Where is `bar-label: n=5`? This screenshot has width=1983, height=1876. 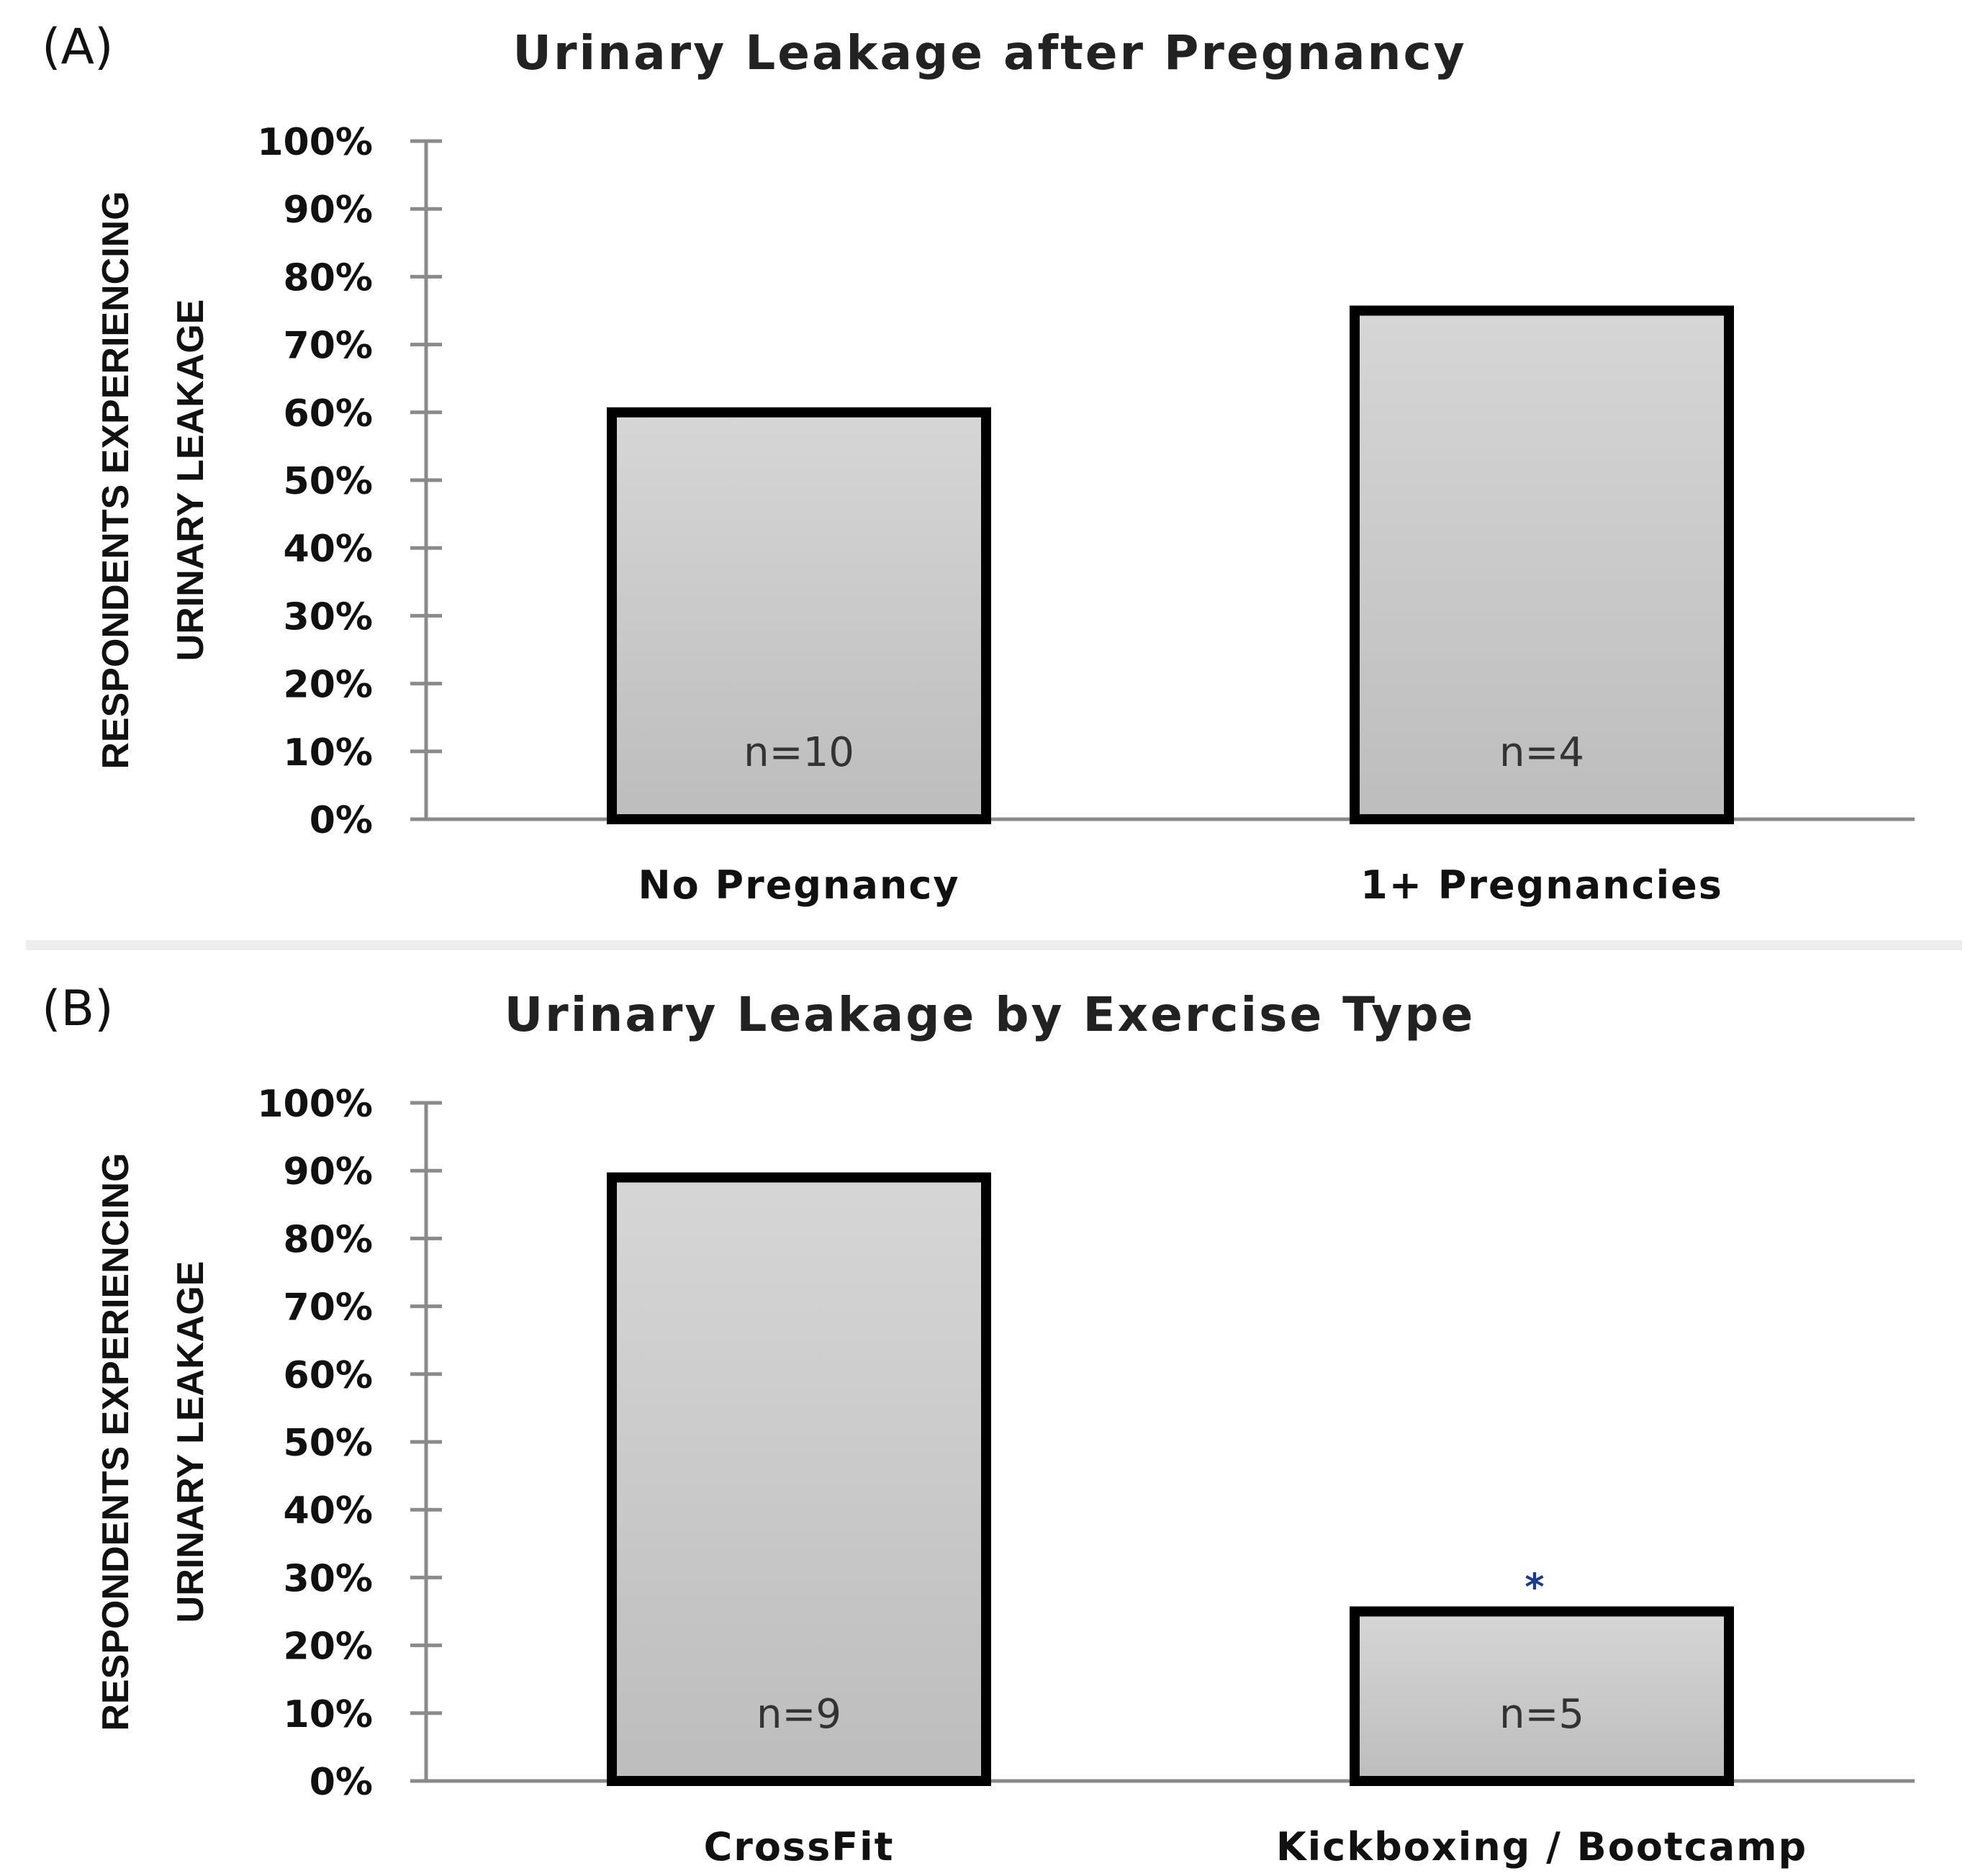 bar-label: n=5 is located at coordinates (1541, 1715).